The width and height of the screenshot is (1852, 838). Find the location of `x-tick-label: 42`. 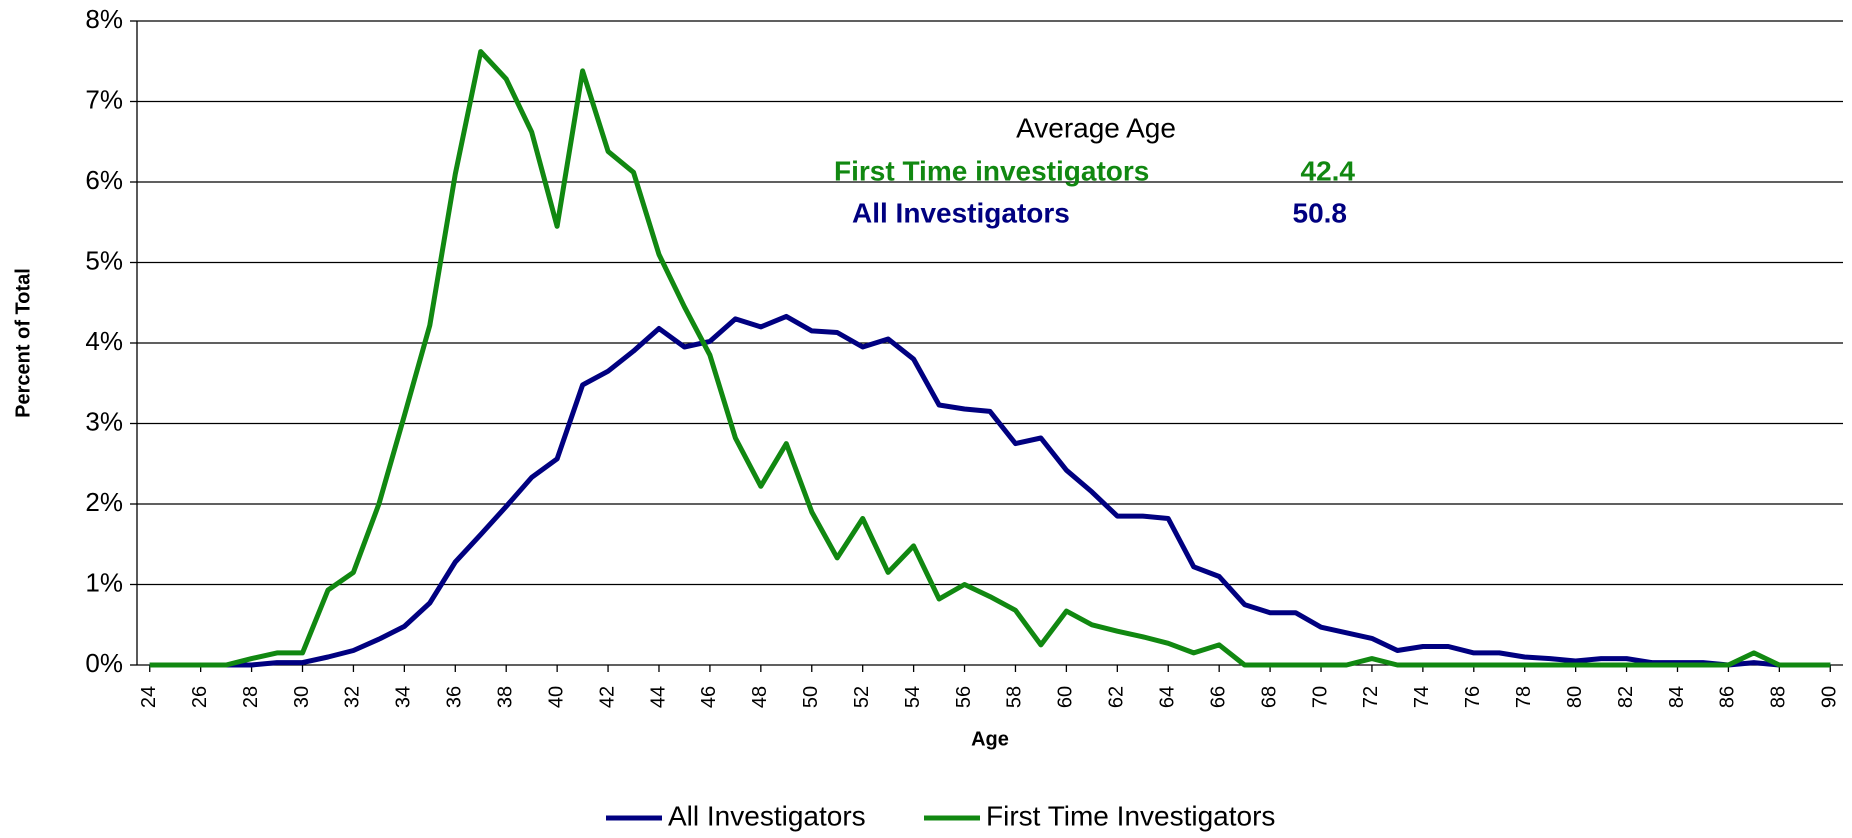

x-tick-label: 42 is located at coordinates (607, 697).